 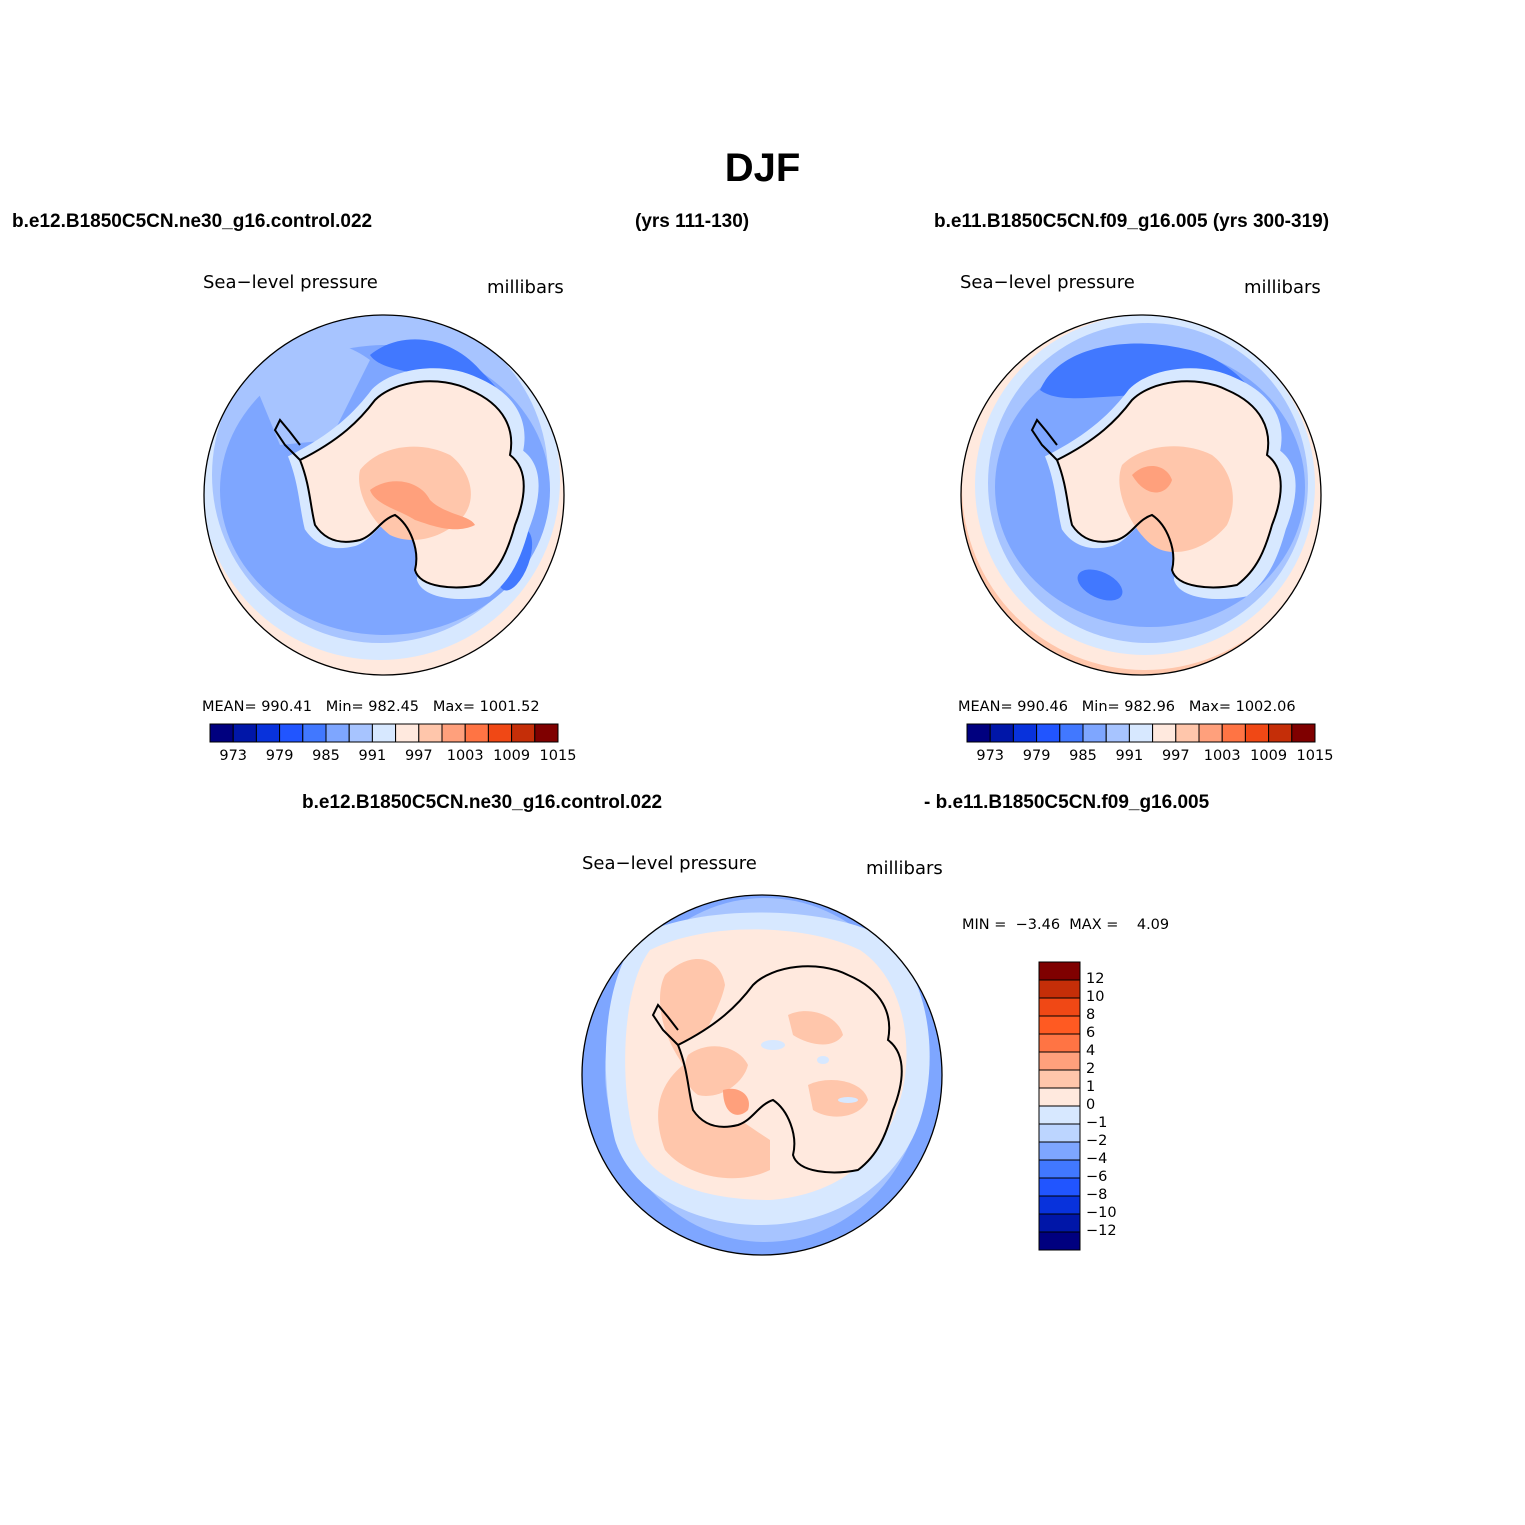 I want to click on panel3-max-value: 4.09, so click(x=1153, y=925).